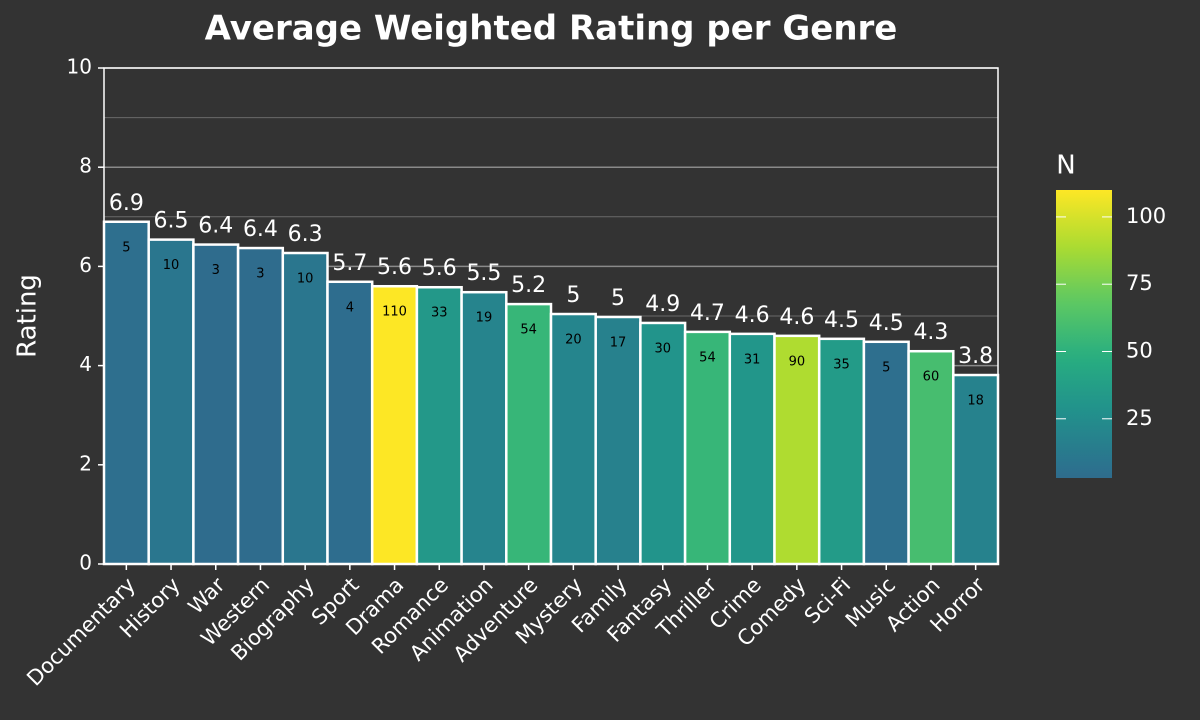  Describe the element at coordinates (483, 273) in the screenshot. I see `value-label: 5.5` at that location.